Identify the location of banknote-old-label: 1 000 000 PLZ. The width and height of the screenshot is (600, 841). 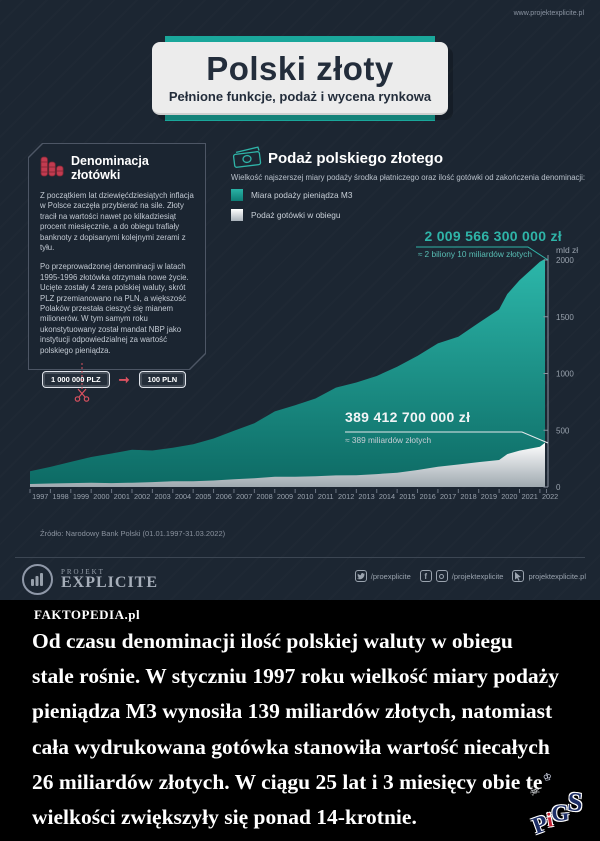
(76, 380).